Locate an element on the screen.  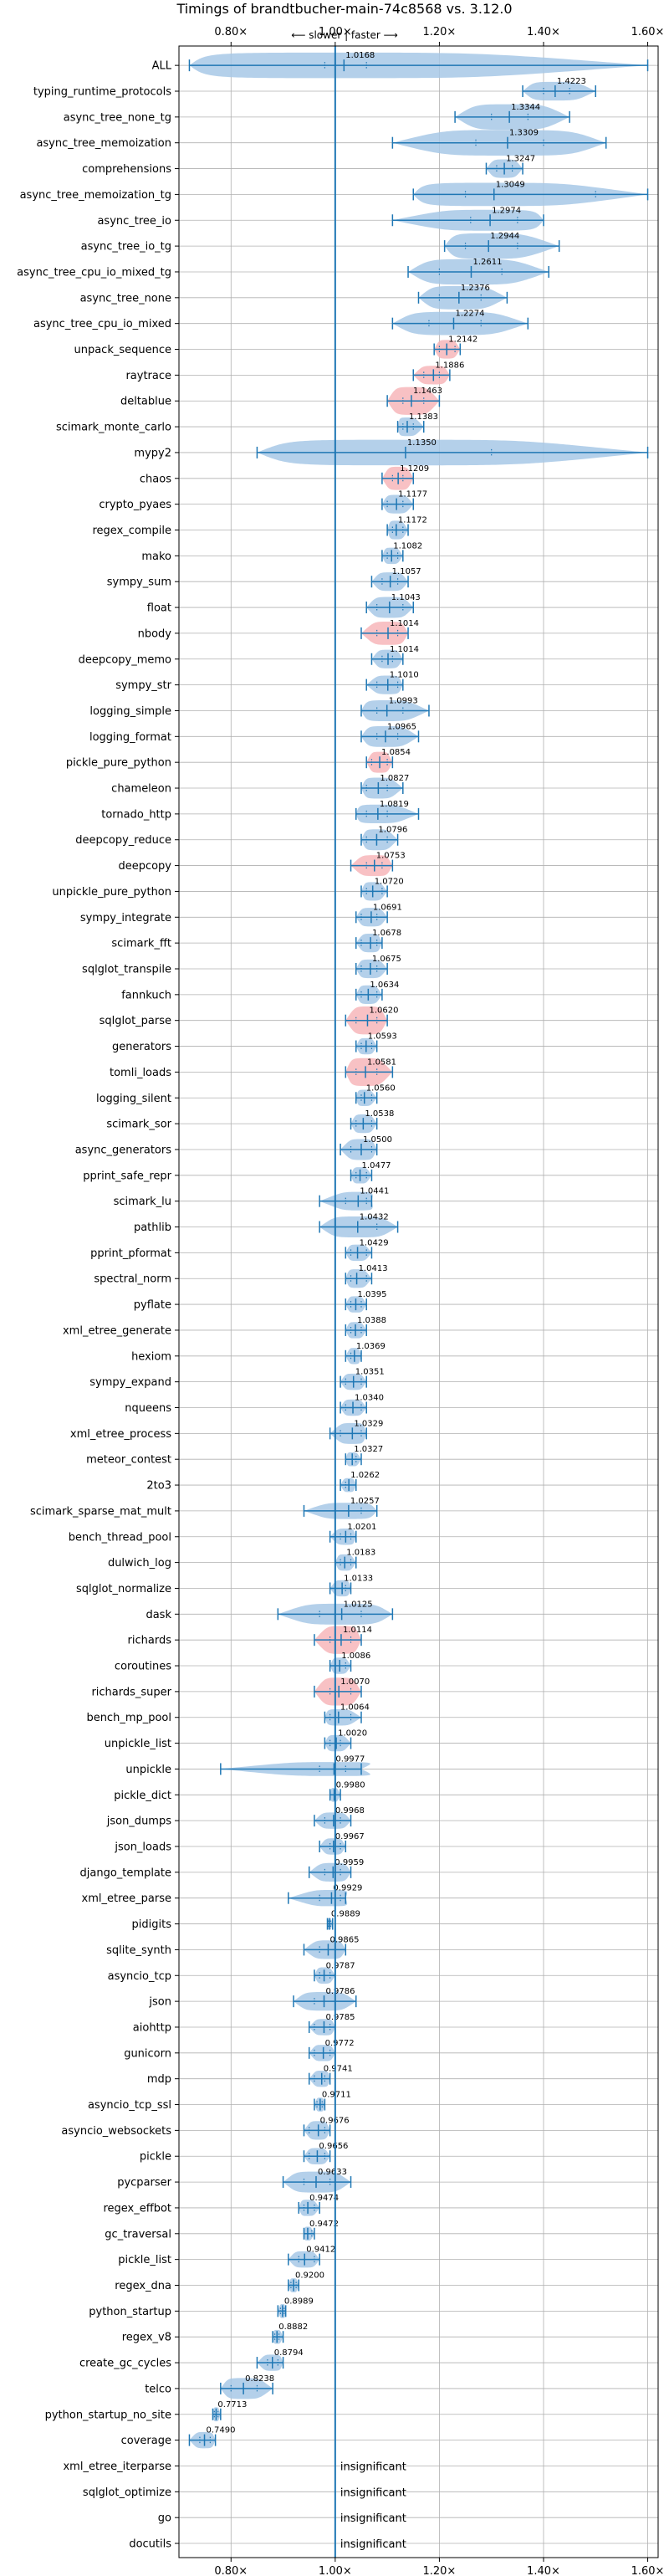
value-label: 1.0620 is located at coordinates (384, 1011).